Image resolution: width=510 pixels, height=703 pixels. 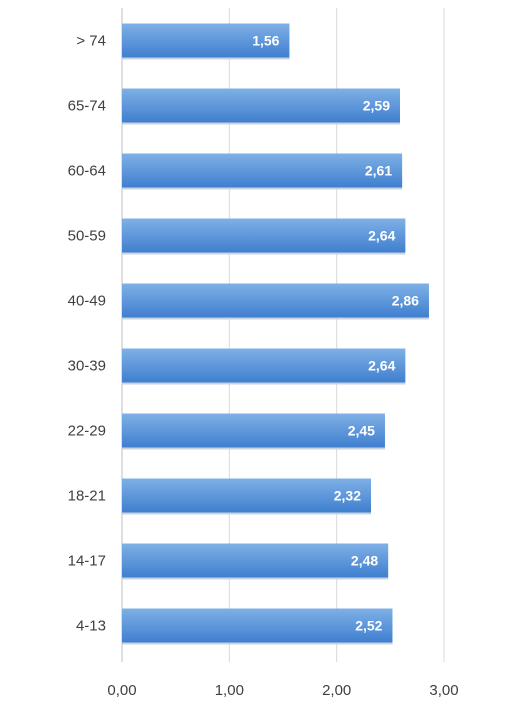 What do you see at coordinates (87, 301) in the screenshot?
I see `category-label: 40-49` at bounding box center [87, 301].